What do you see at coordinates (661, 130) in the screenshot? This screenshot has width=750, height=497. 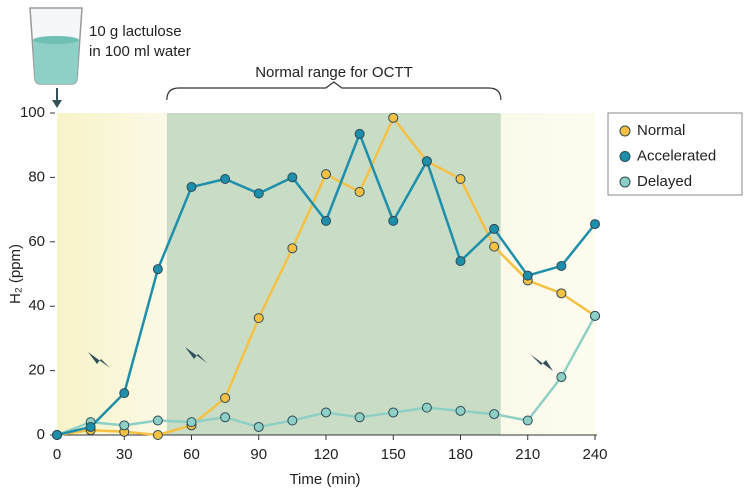 I see `legend-label: Normal` at bounding box center [661, 130].